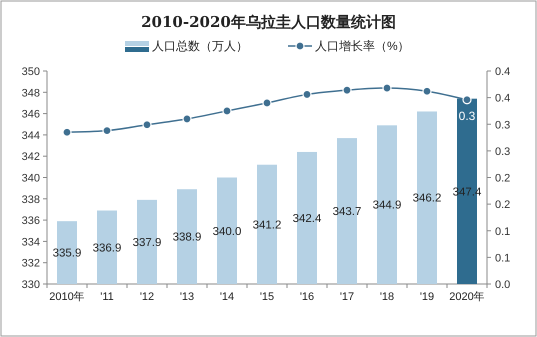 This screenshot has height=337, width=537. What do you see at coordinates (31, 264) in the screenshot?
I see `y-tick-label: 332` at bounding box center [31, 264].